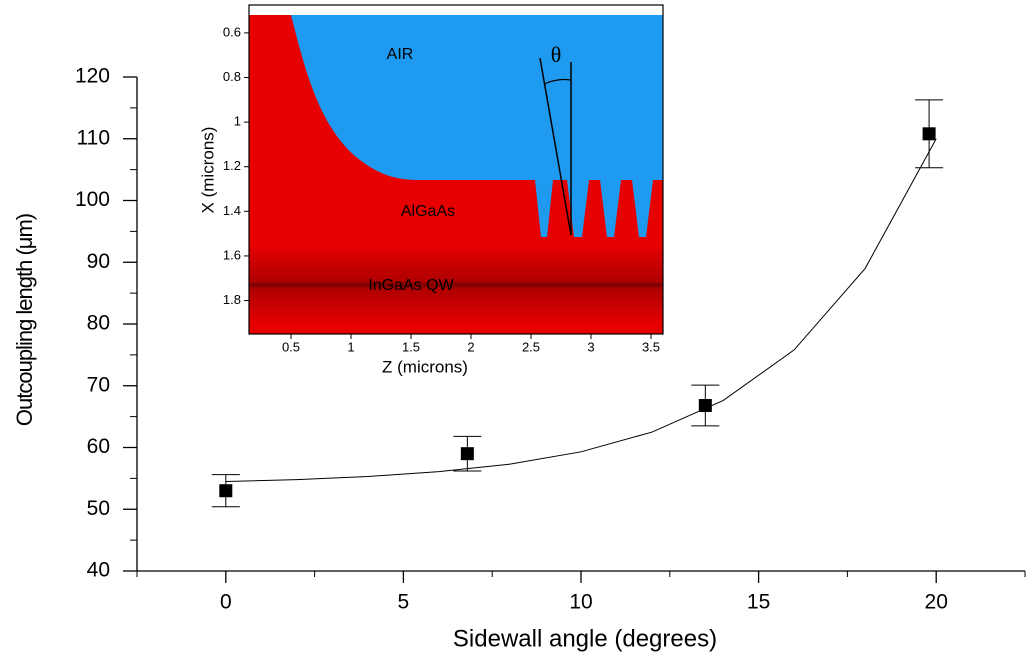 This screenshot has height=659, width=1026. I want to click on y-axis-title: X (microns), so click(207, 170).